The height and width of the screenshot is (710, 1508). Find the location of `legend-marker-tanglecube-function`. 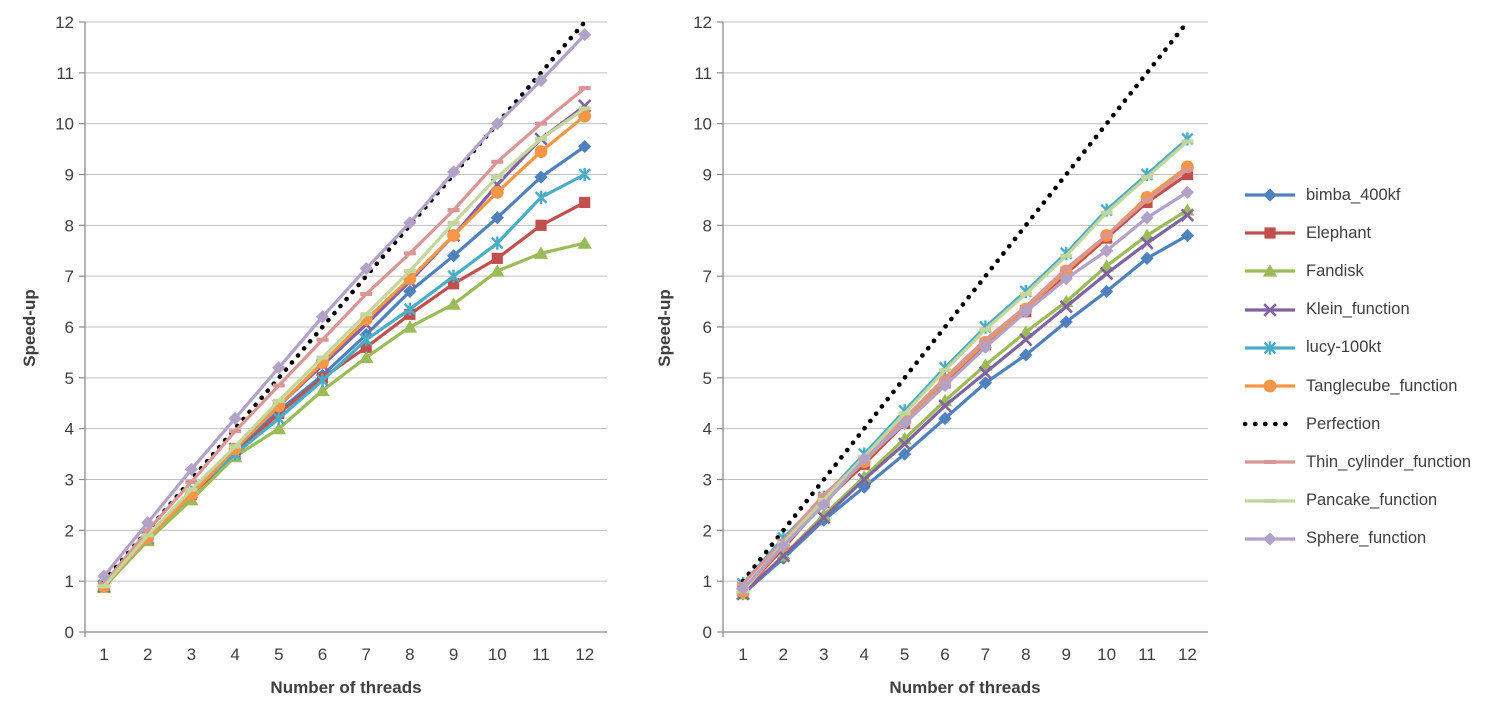

legend-marker-tanglecube-function is located at coordinates (1270, 386).